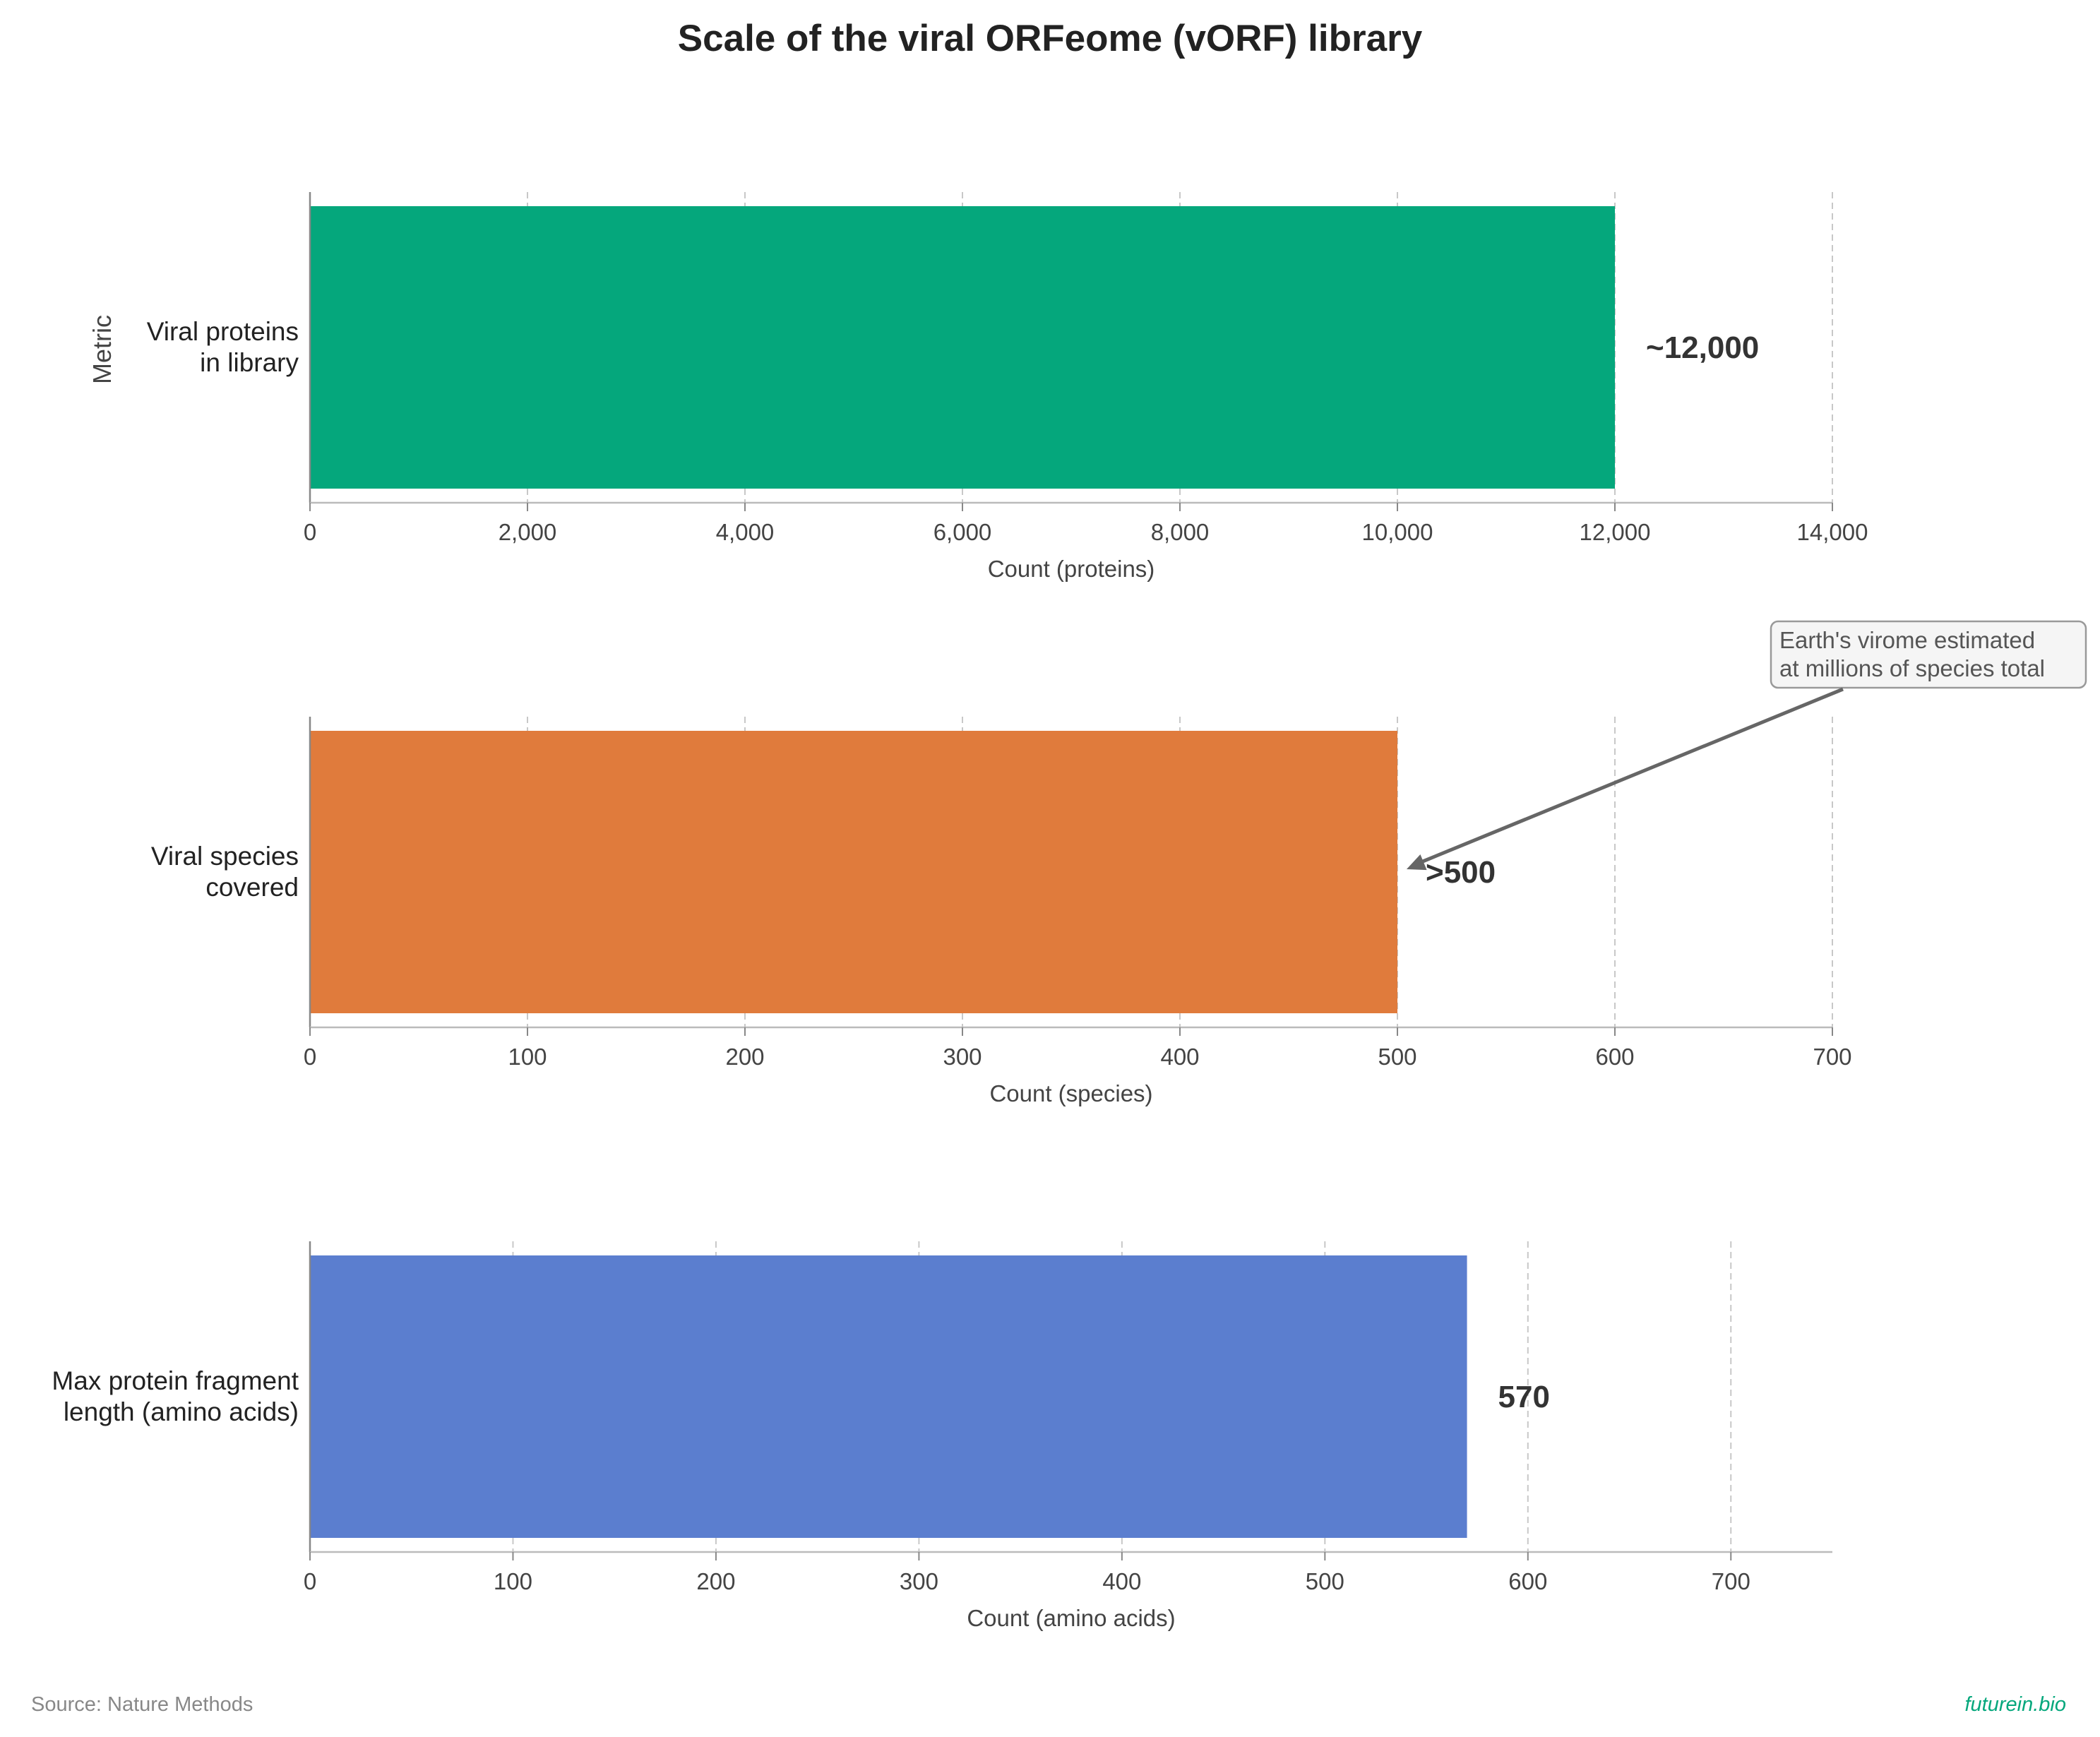 Image resolution: width=2100 pixels, height=1737 pixels. Describe the element at coordinates (225, 856) in the screenshot. I see `category-label: Viral species` at that location.